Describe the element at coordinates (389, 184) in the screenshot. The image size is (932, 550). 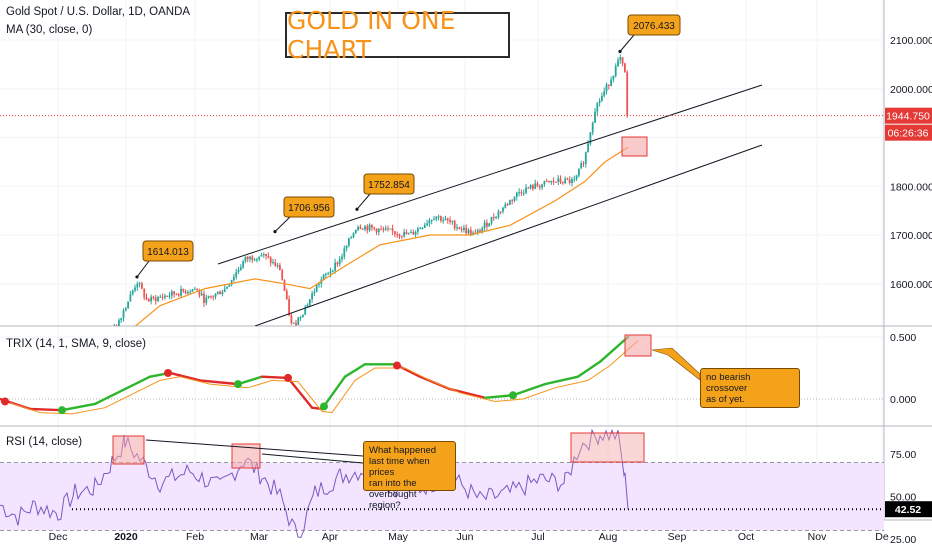
I see `callout-box` at that location.